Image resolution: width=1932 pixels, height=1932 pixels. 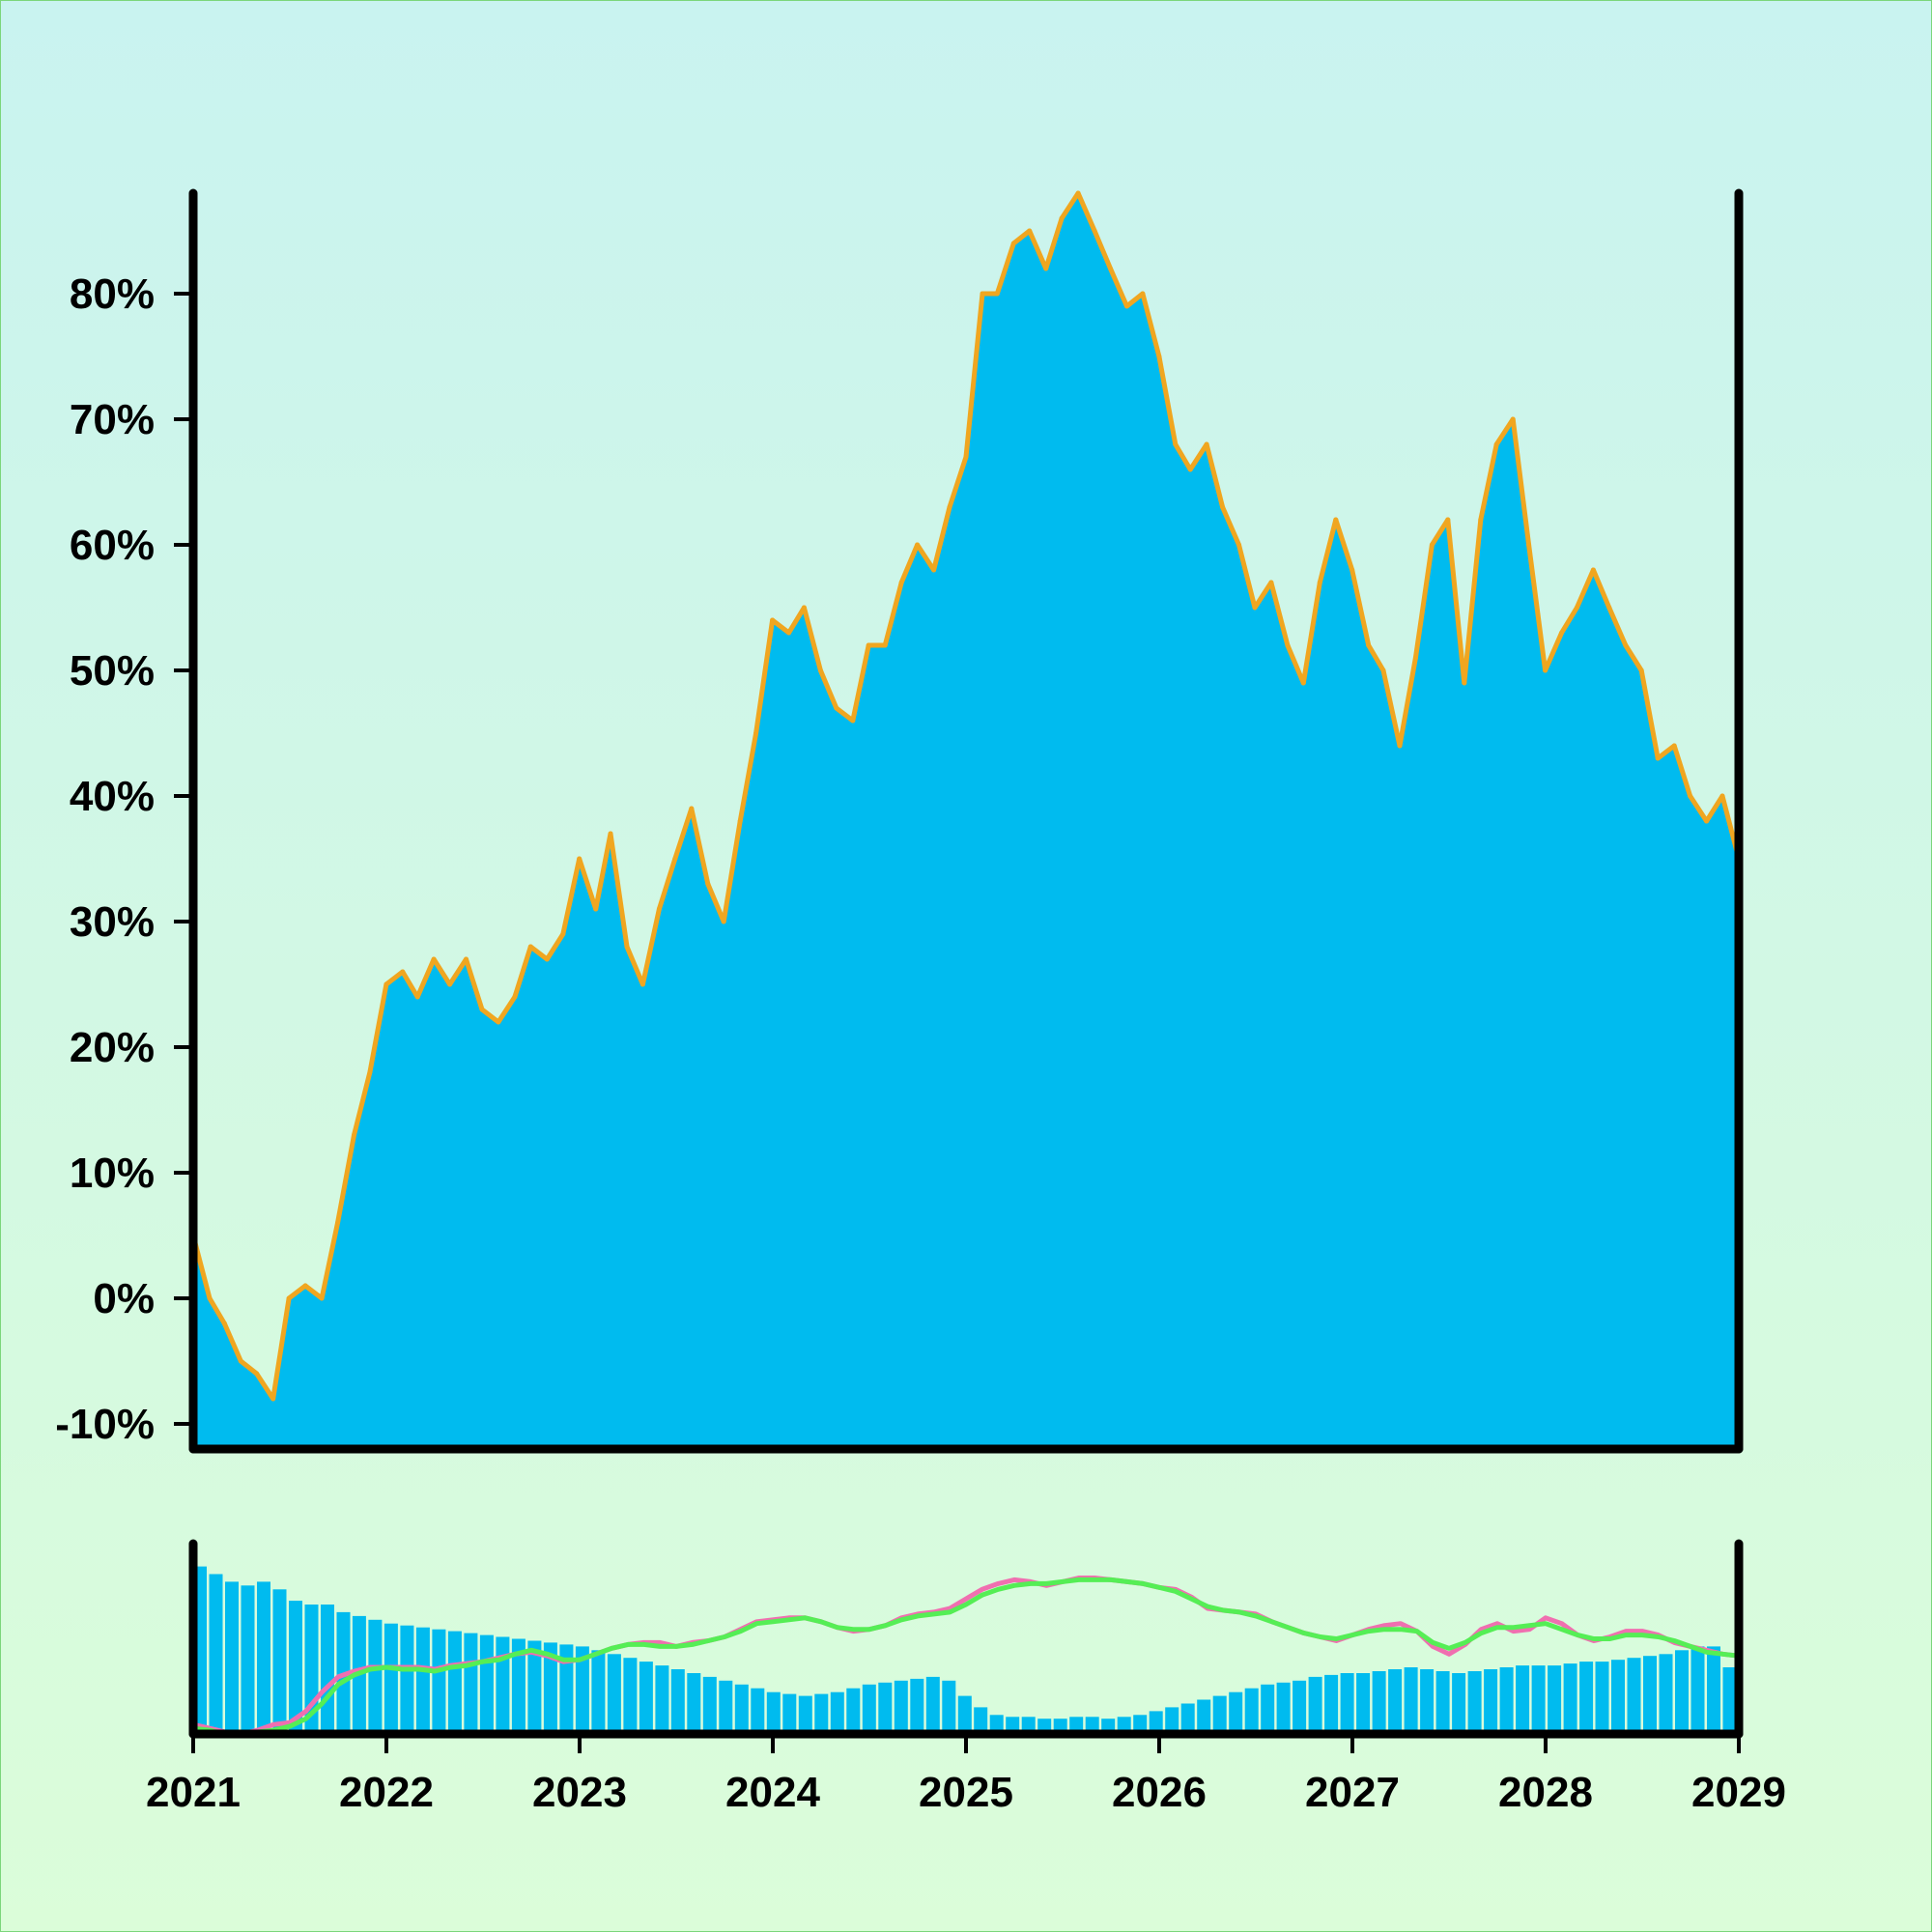 What do you see at coordinates (193, 1792) in the screenshot?
I see `x-tick-label: 2021` at bounding box center [193, 1792].